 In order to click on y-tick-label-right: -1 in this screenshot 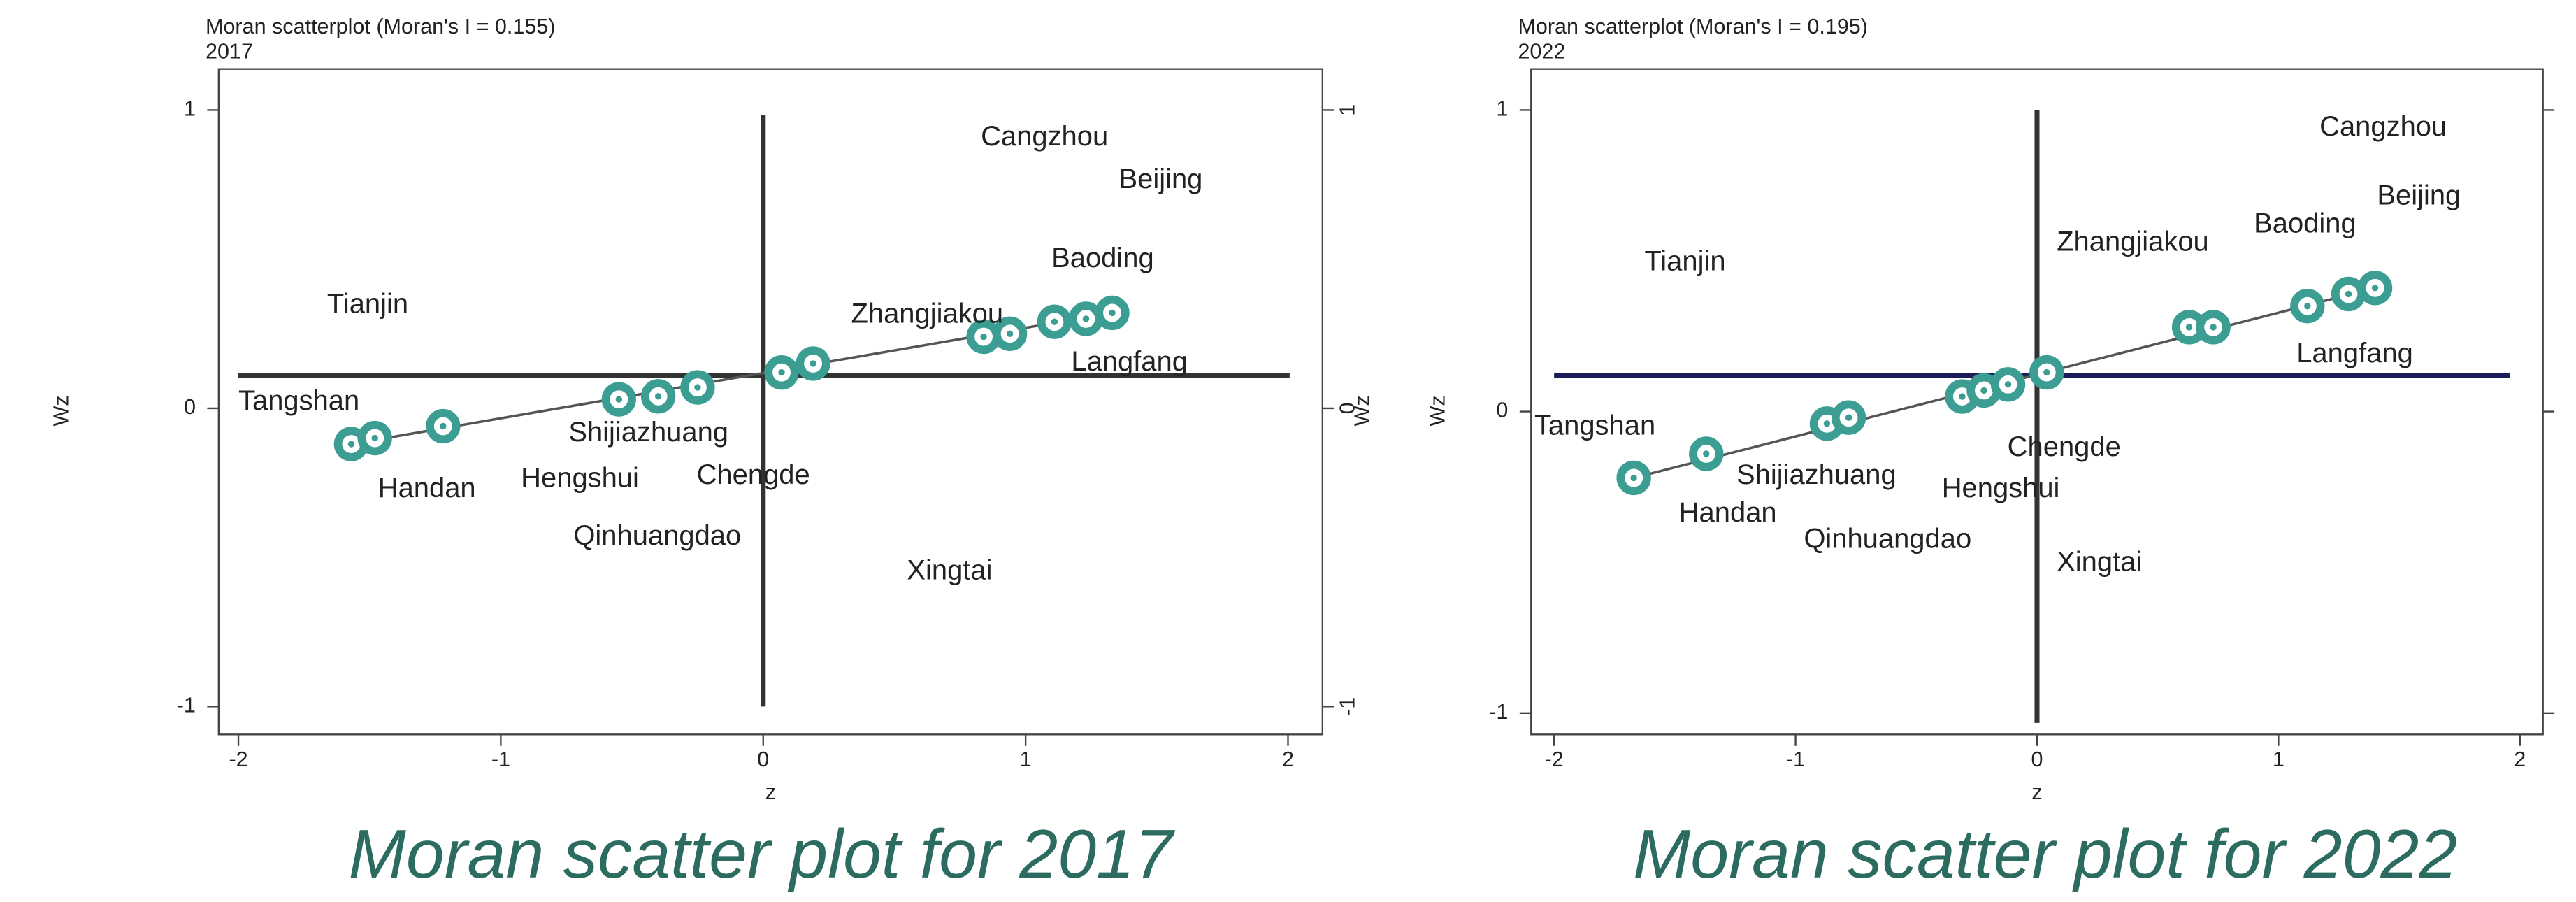, I will do `click(1348, 706)`.